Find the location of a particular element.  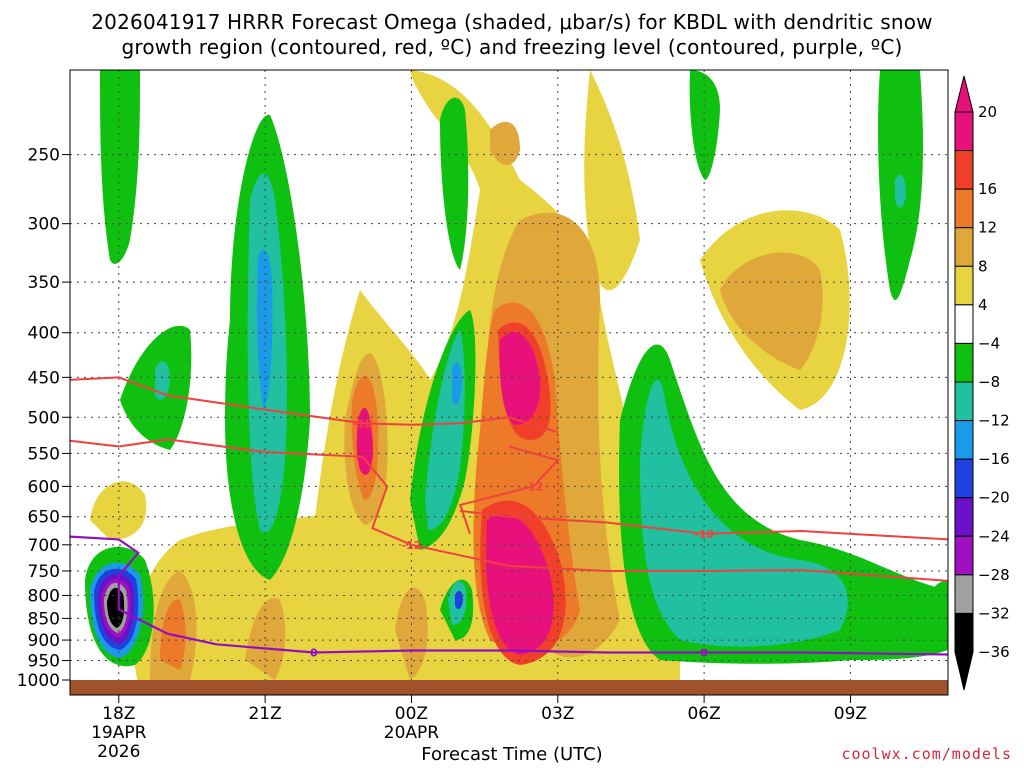

freezing-level-contour is located at coordinates (509, 595).